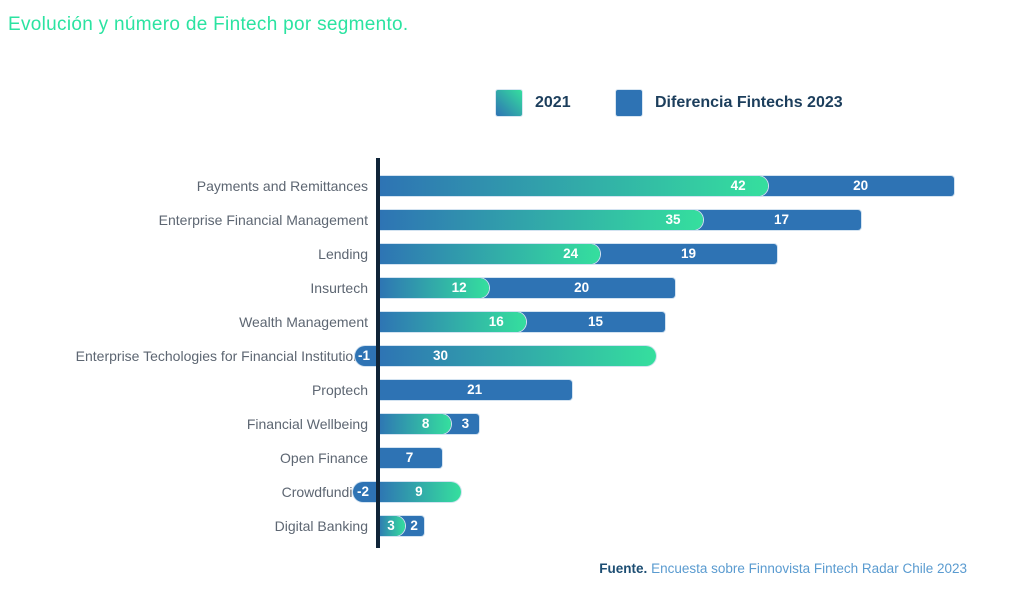 The width and height of the screenshot is (1024, 612). What do you see at coordinates (339, 288) in the screenshot?
I see `category-label: Insurtech` at bounding box center [339, 288].